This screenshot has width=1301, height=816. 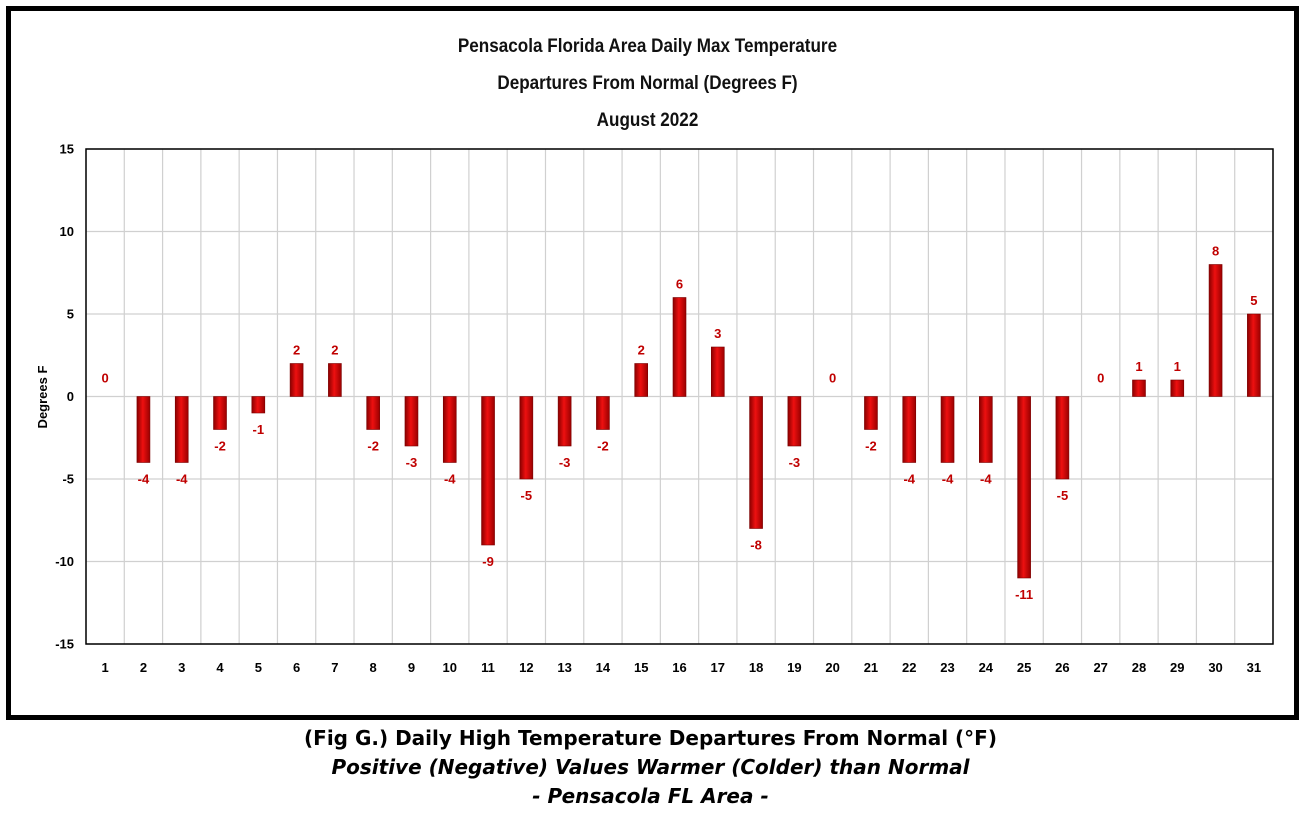 What do you see at coordinates (1215, 667) in the screenshot?
I see `x-tick-label: 30` at bounding box center [1215, 667].